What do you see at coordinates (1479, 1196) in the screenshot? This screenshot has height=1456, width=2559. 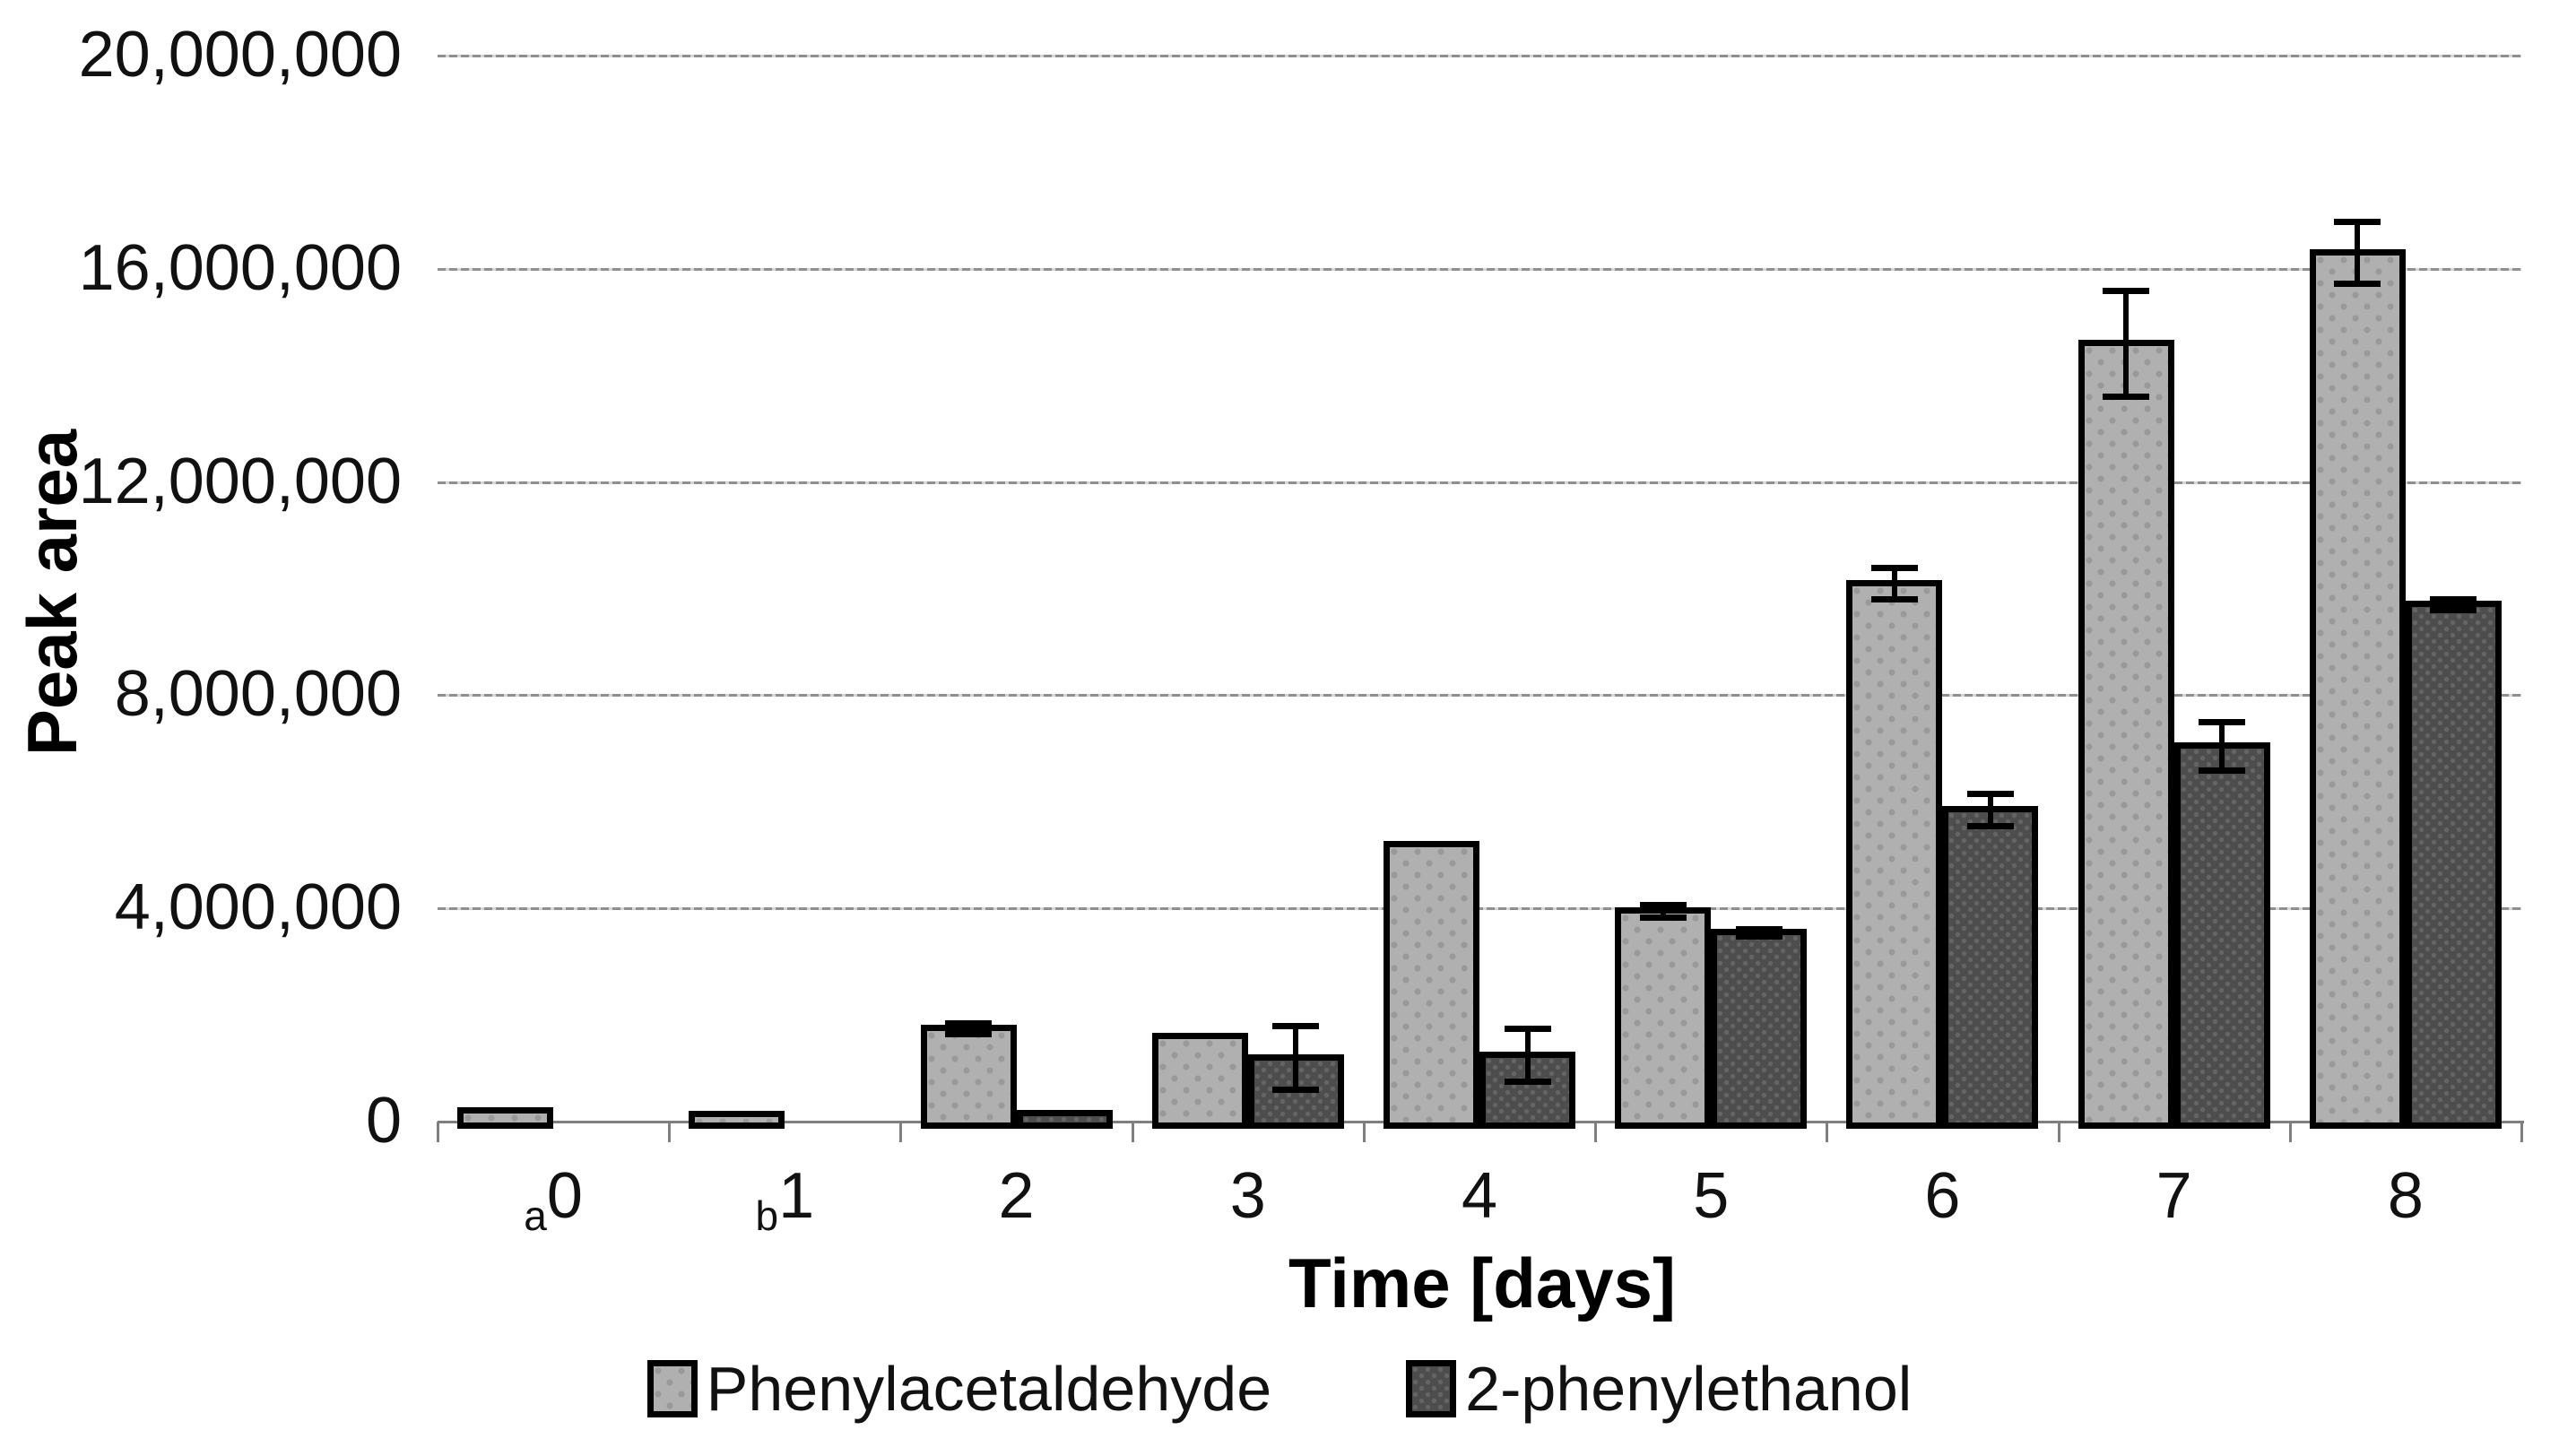 I see `x-tick-label: 4` at bounding box center [1479, 1196].